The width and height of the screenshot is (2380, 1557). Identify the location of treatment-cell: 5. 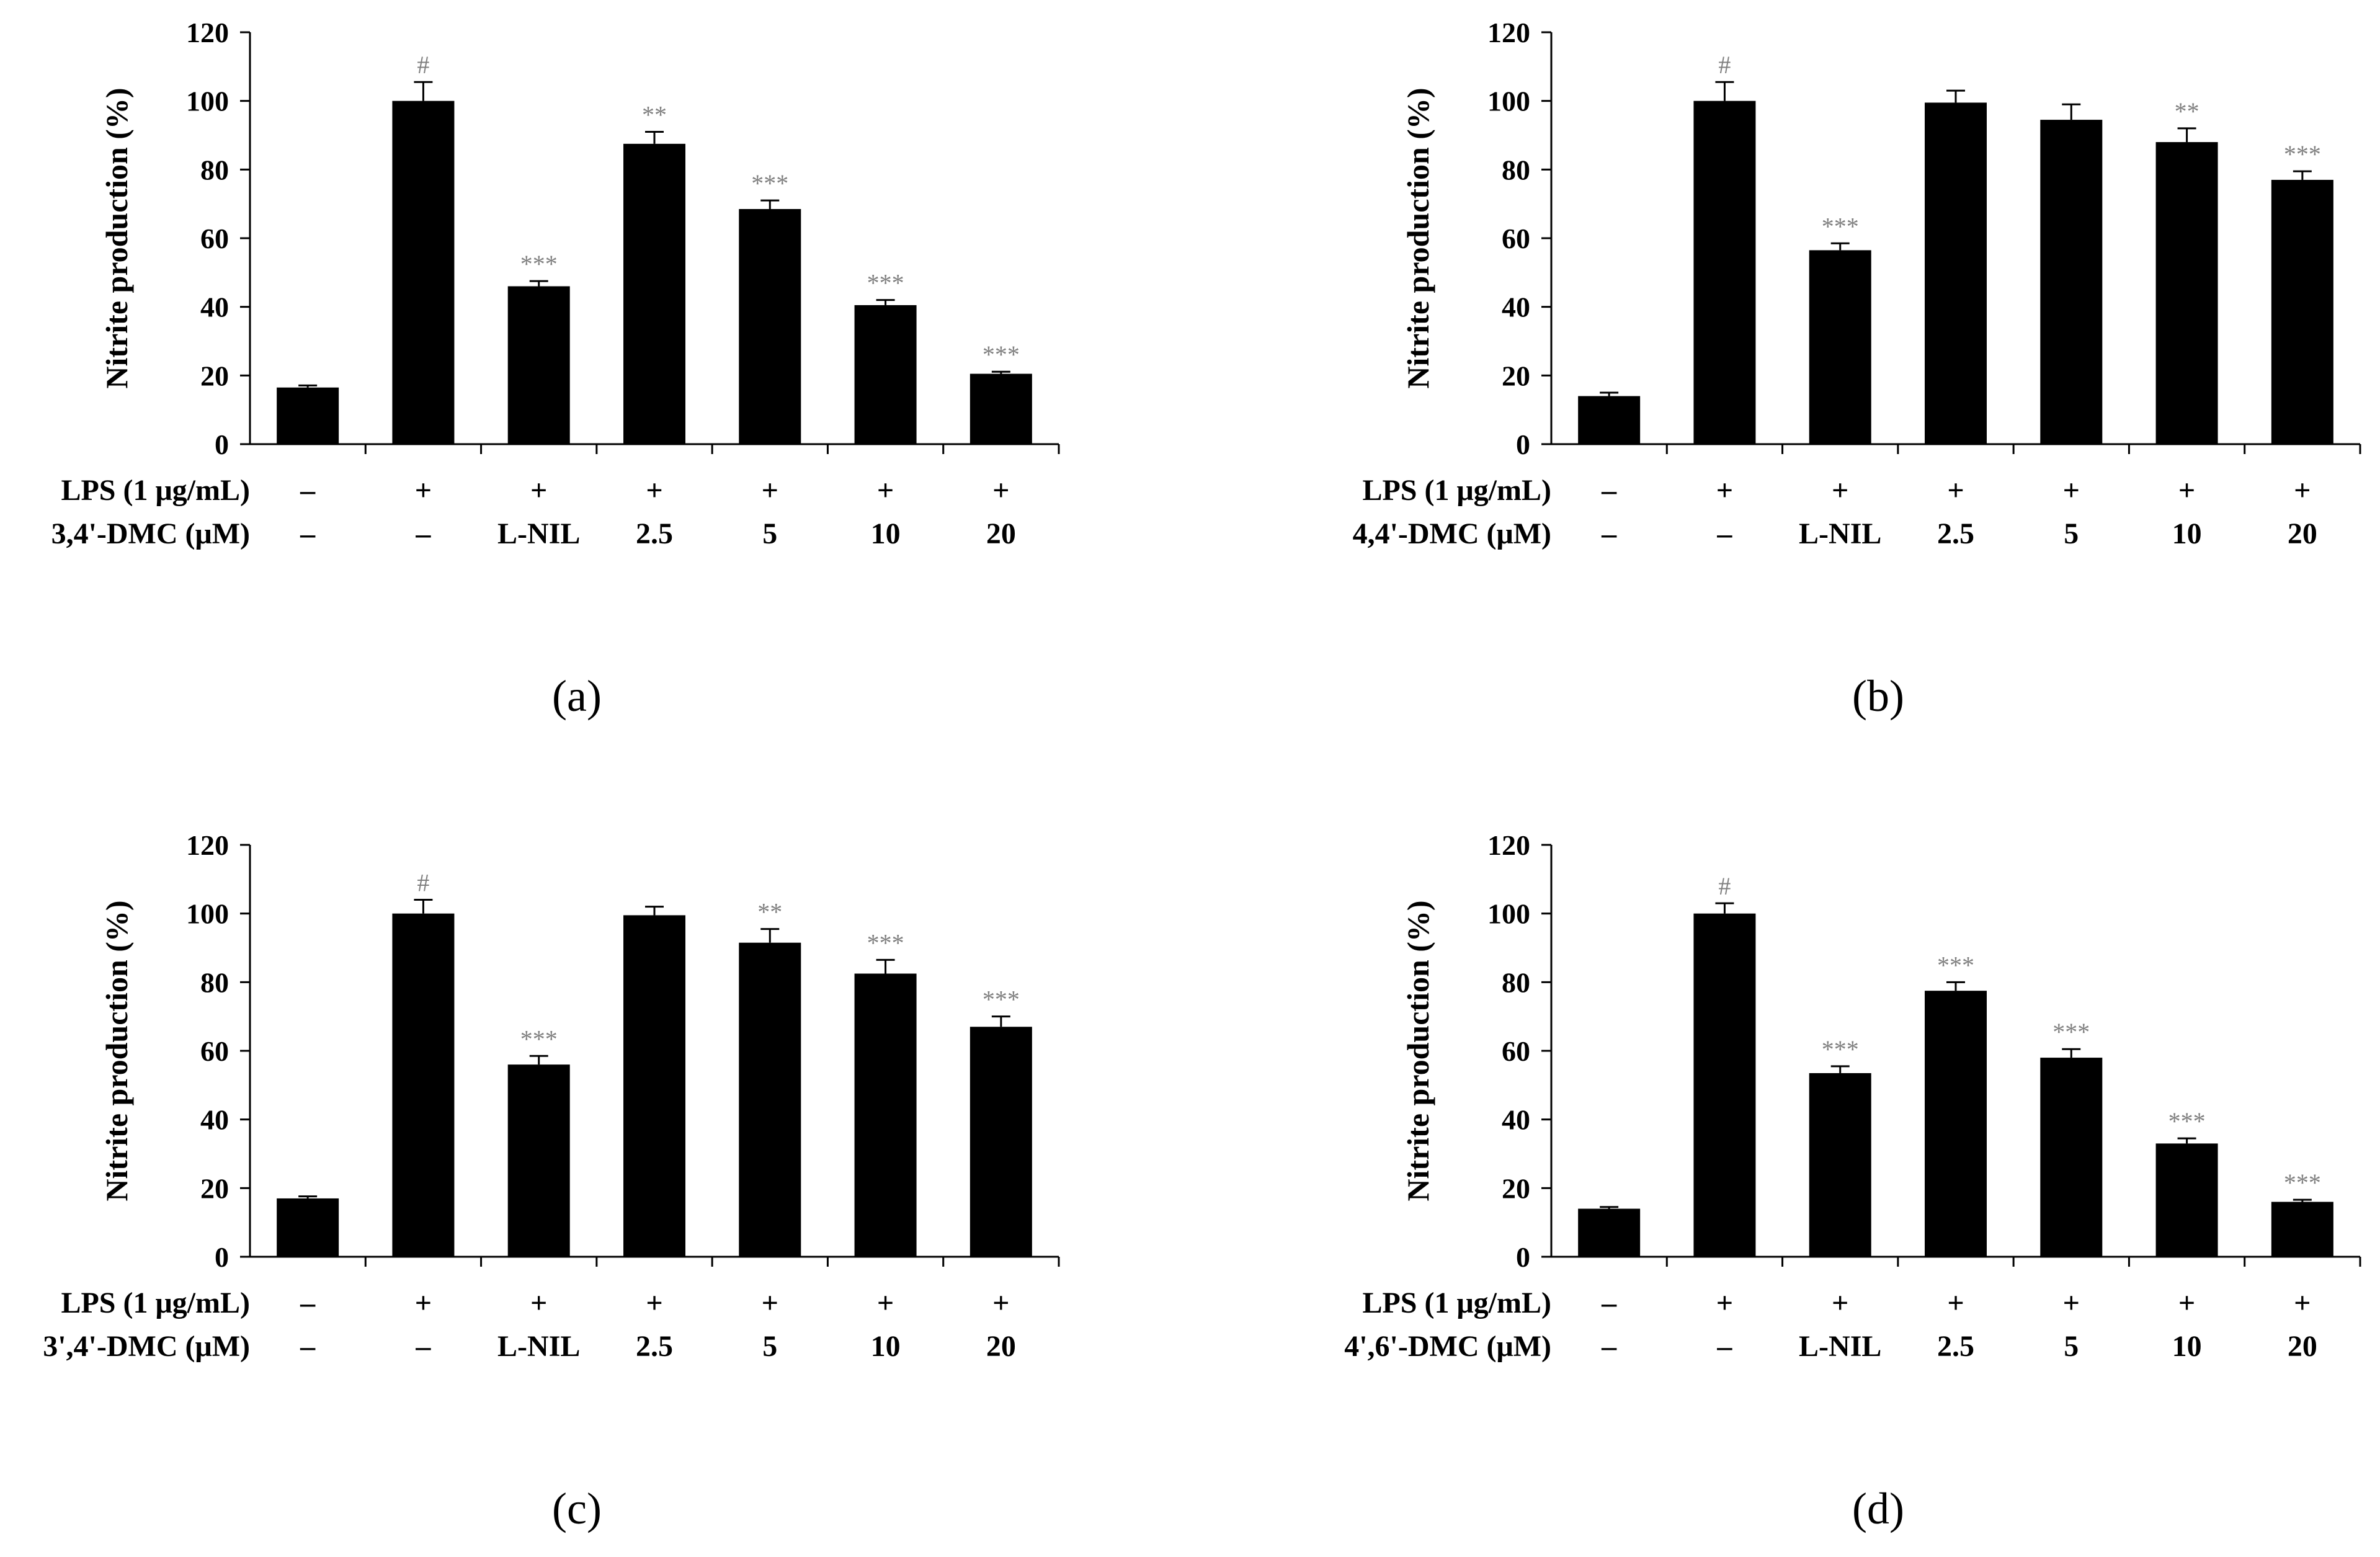
(2072, 533).